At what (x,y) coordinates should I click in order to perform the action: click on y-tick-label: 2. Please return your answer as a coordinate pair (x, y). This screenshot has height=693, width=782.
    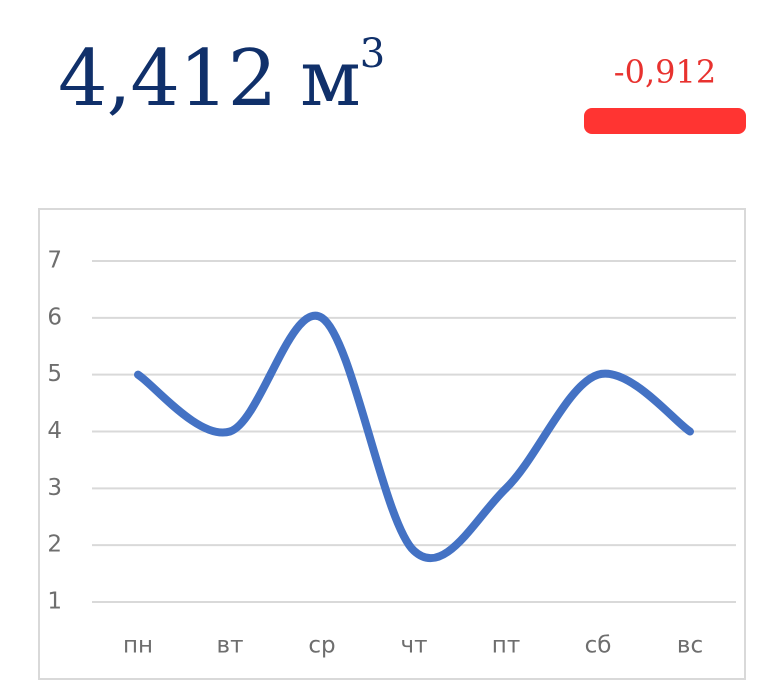
    Looking at the image, I should click on (54, 545).